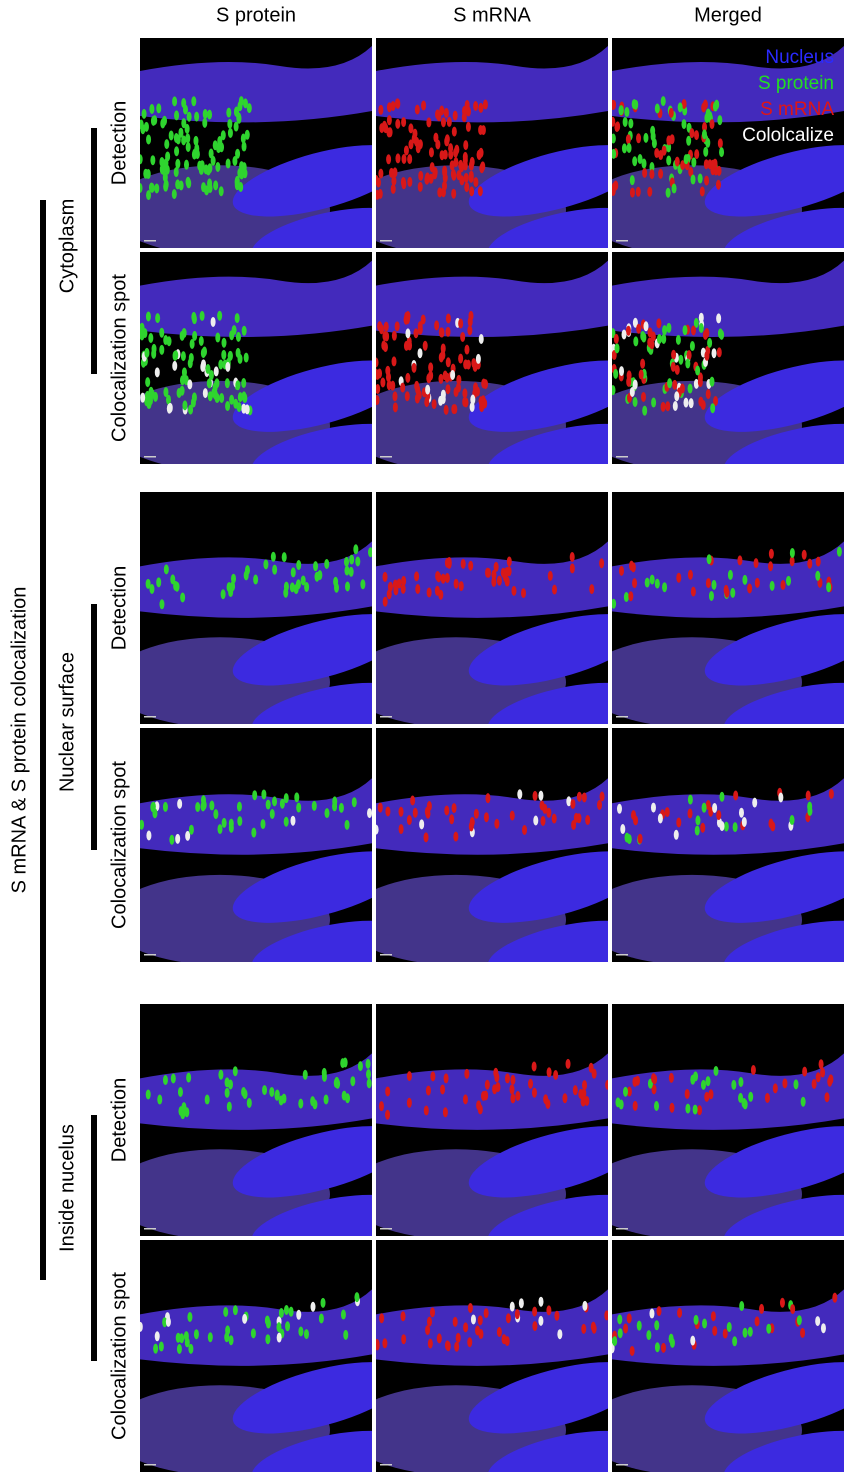  What do you see at coordinates (67, 722) in the screenshot?
I see `group-label: Nuclear surface` at bounding box center [67, 722].